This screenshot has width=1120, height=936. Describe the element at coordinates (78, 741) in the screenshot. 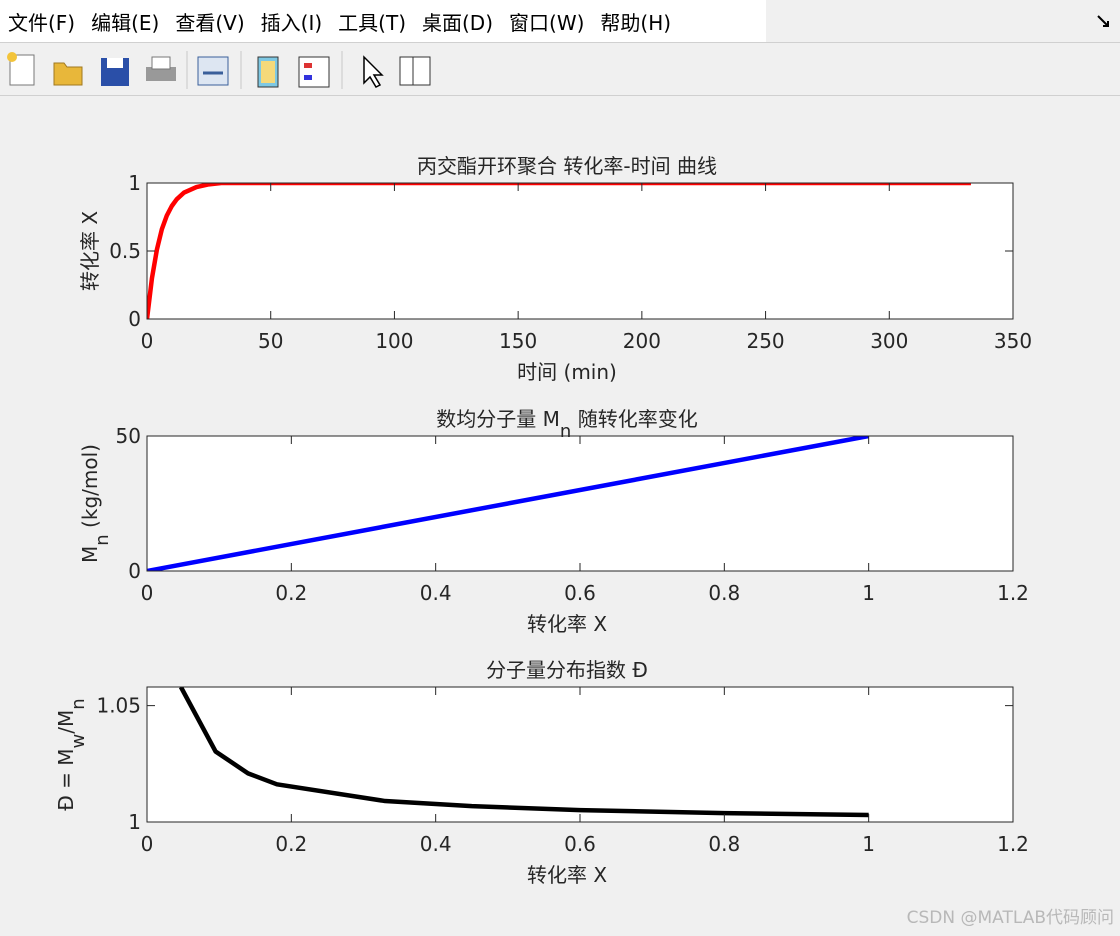

I see `y-axis-label-part: w` at that location.